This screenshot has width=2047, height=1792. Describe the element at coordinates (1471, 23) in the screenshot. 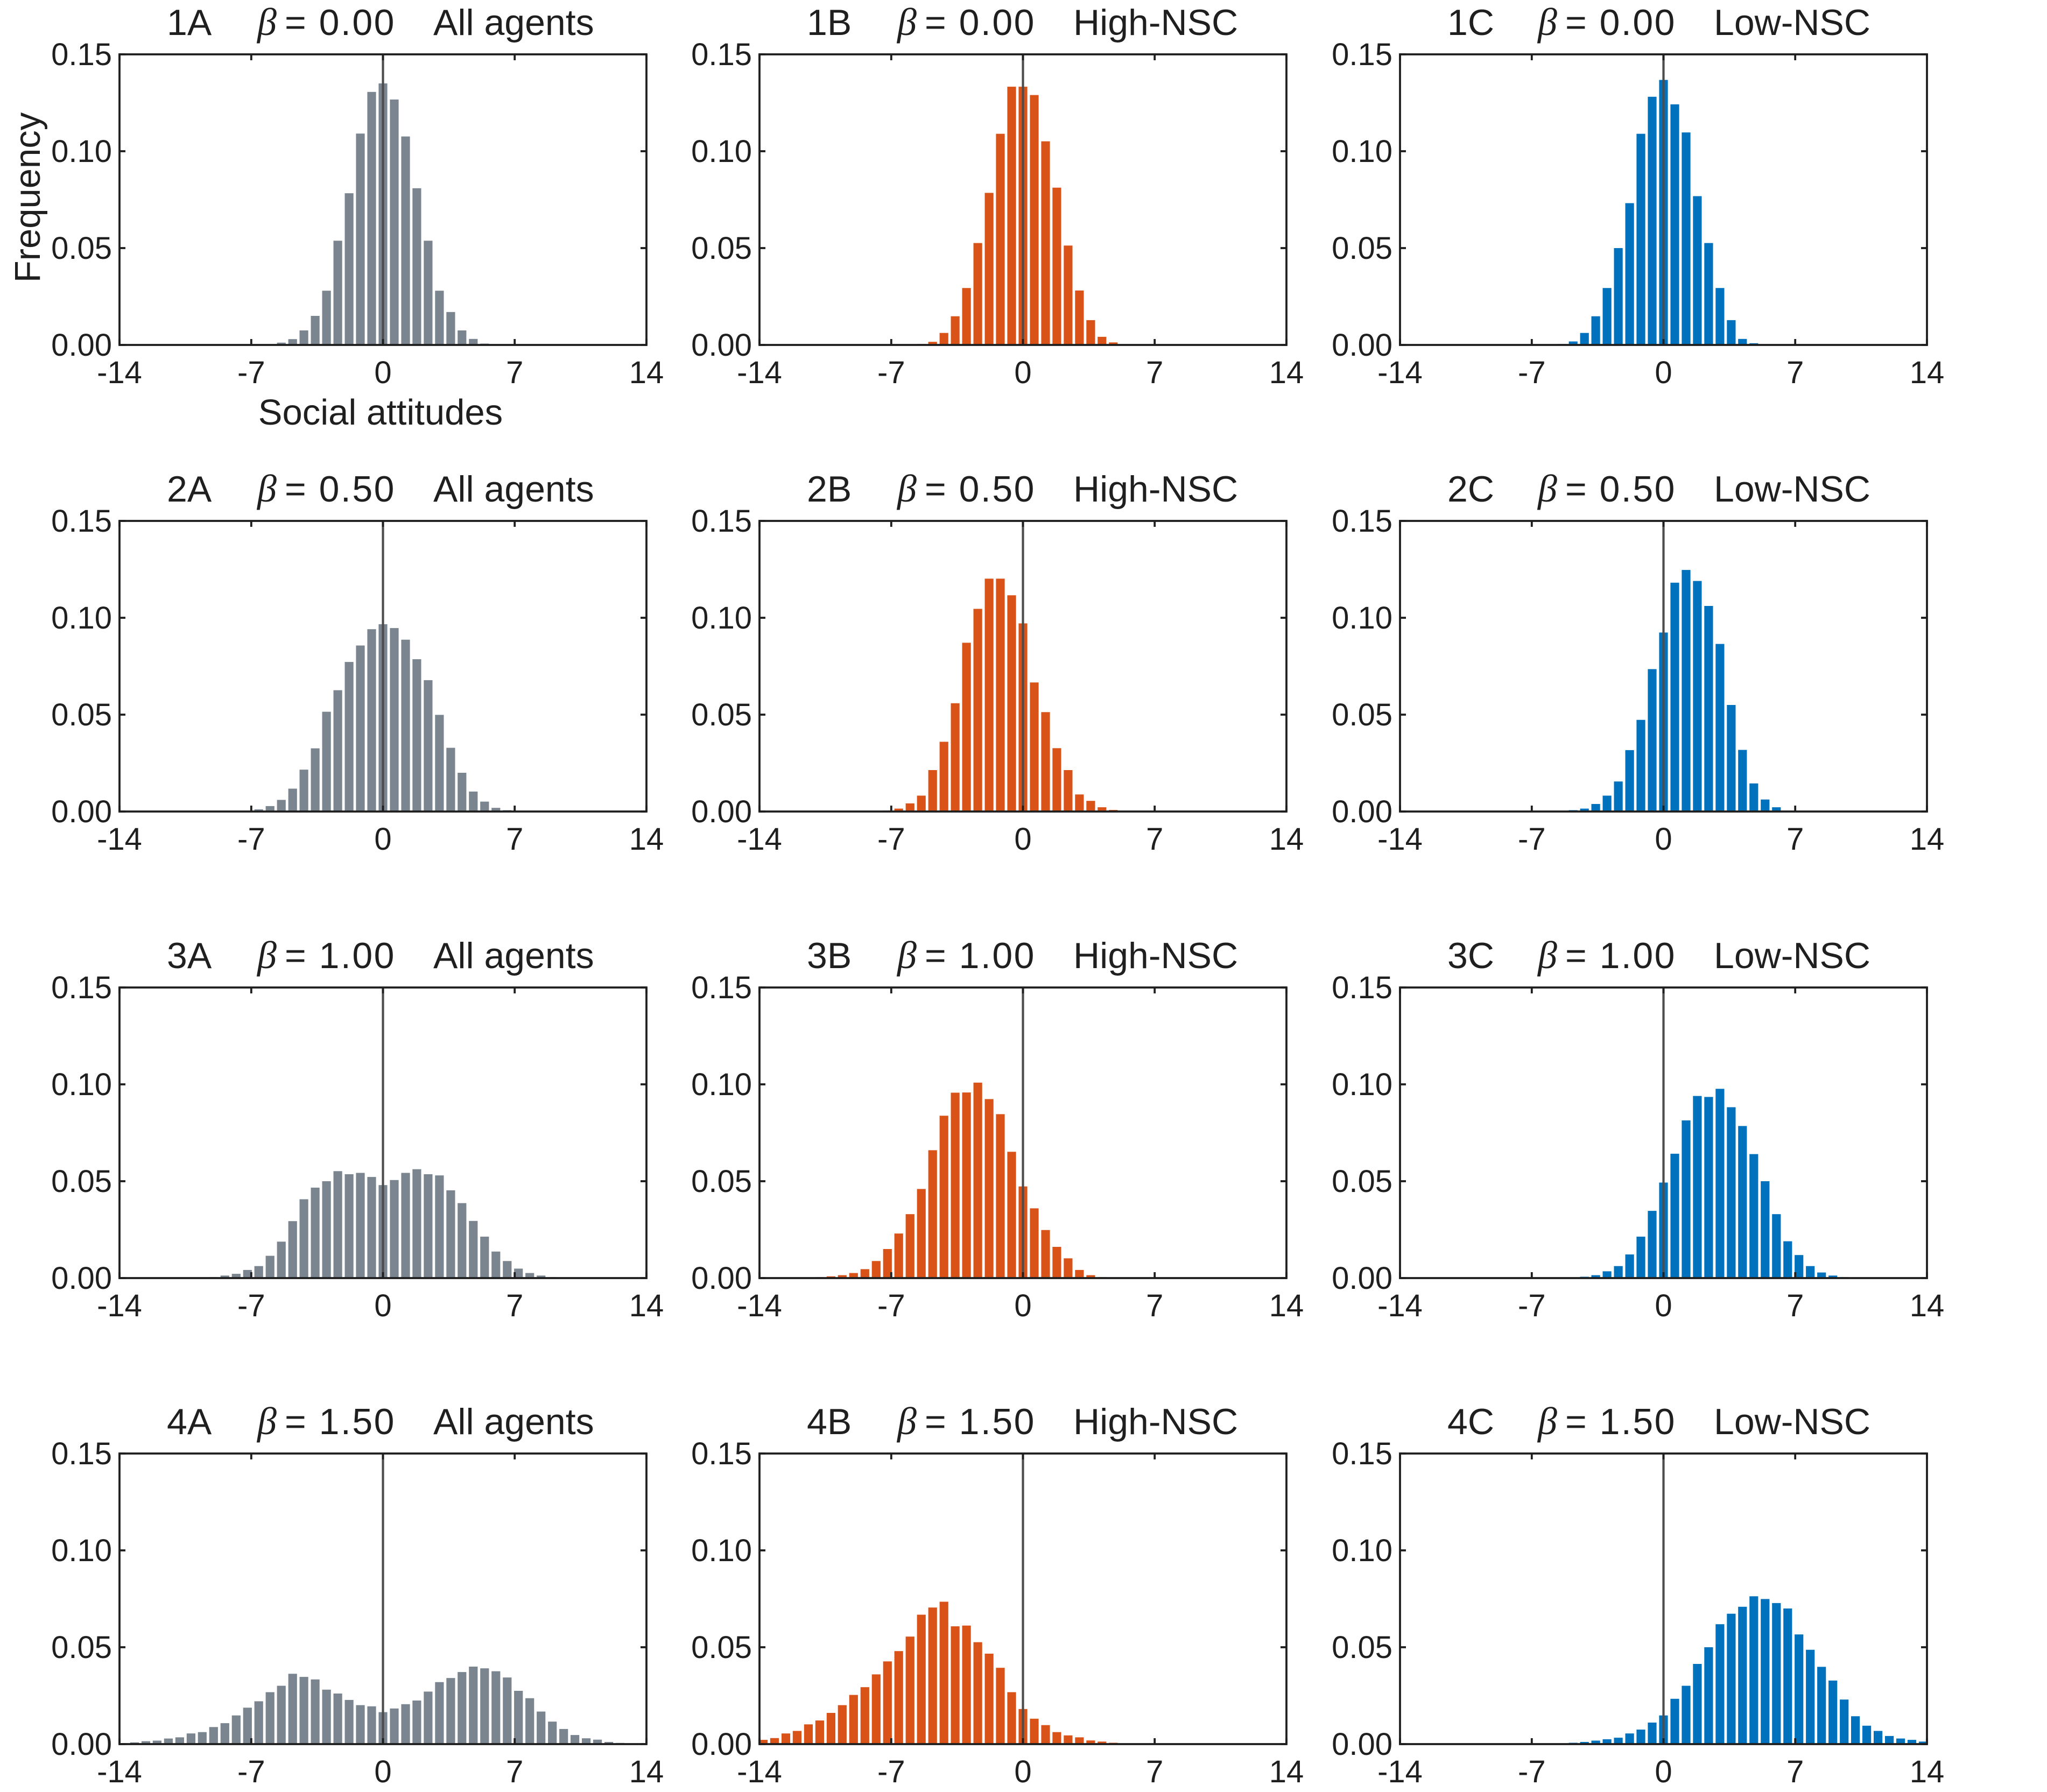

I see `svg-text: 1C` at that location.